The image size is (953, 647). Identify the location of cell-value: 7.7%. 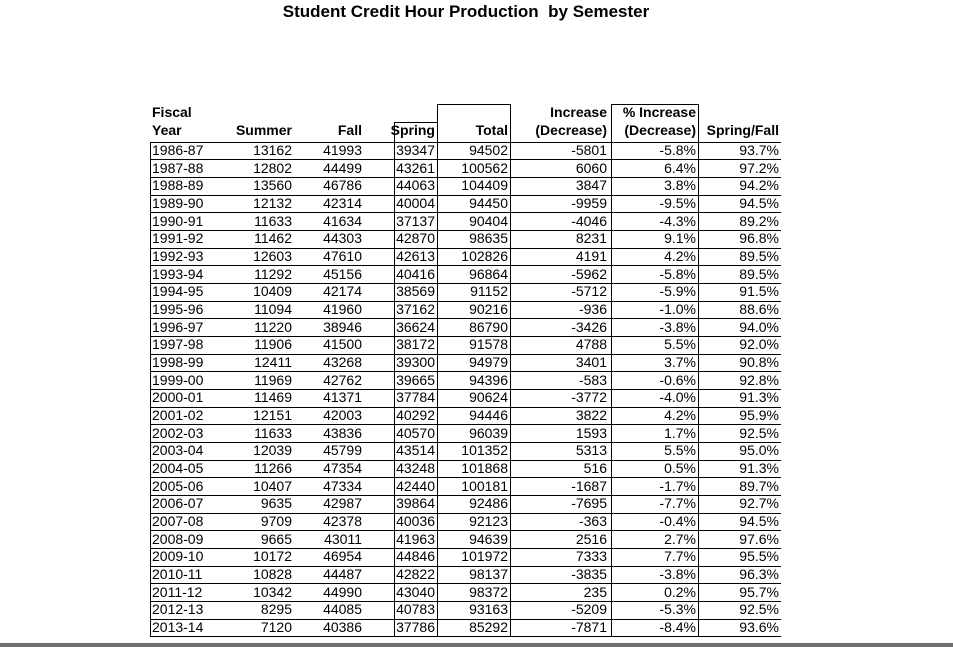
(680, 556).